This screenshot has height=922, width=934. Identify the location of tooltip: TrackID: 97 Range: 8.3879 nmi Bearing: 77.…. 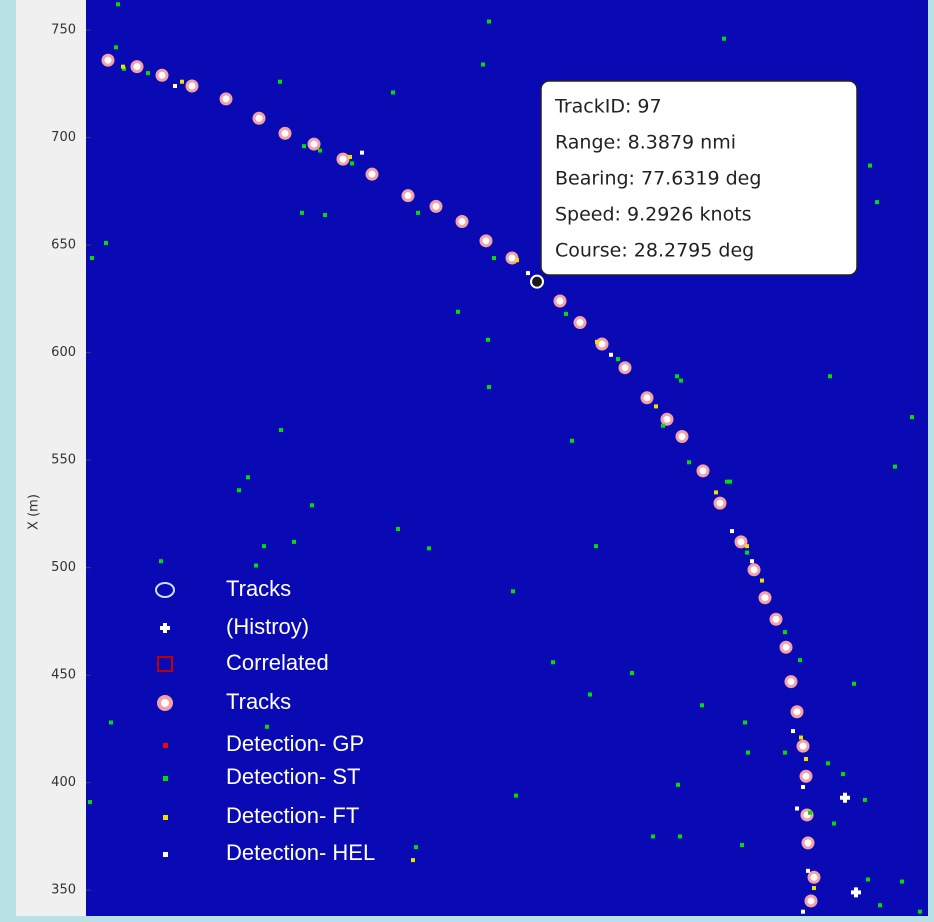
(699, 178).